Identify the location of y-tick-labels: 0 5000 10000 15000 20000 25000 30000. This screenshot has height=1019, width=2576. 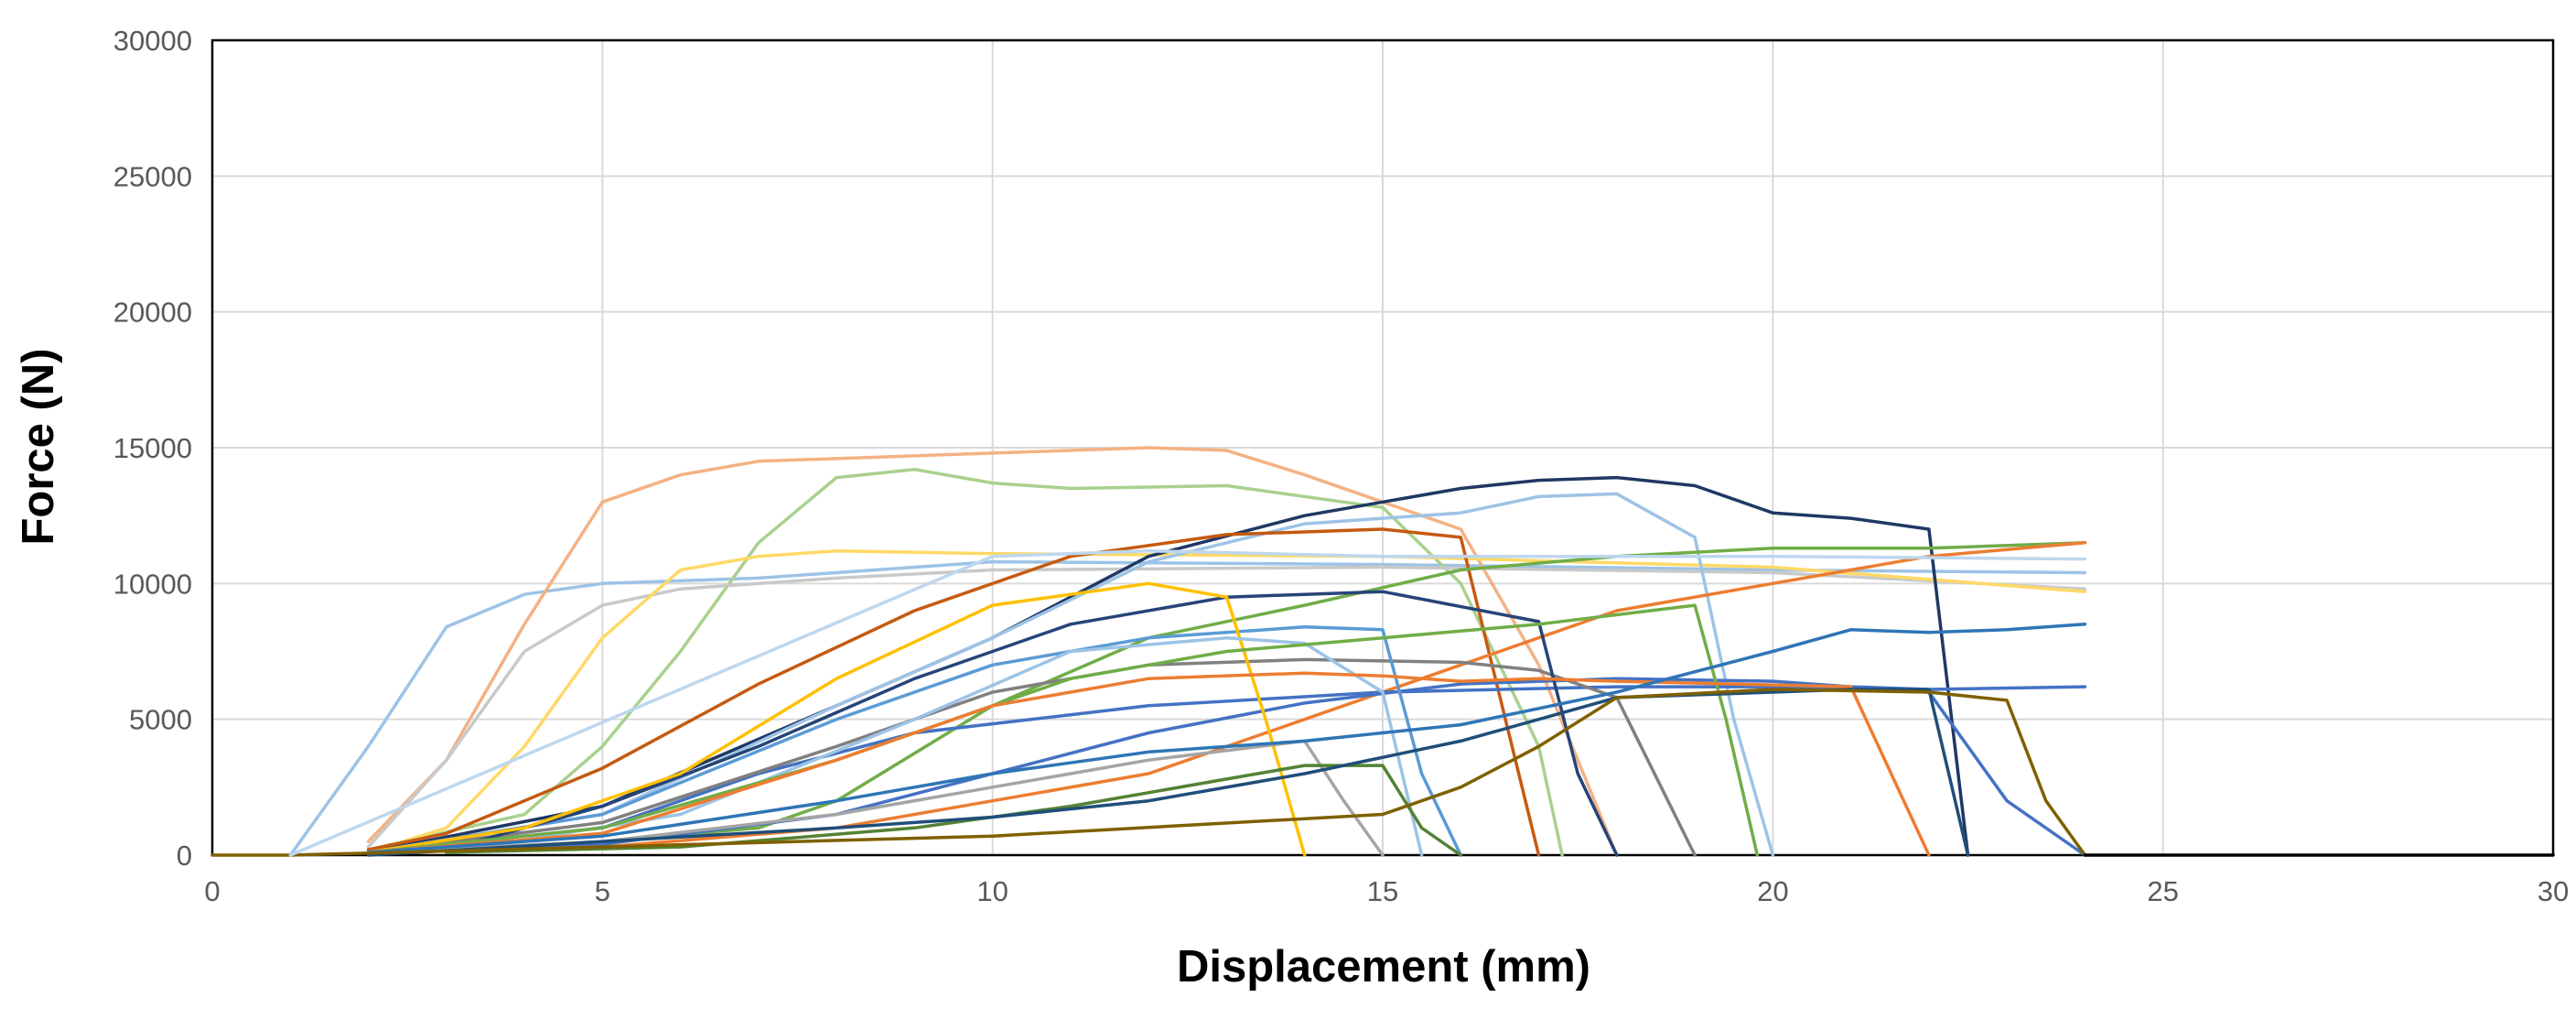
(153, 448).